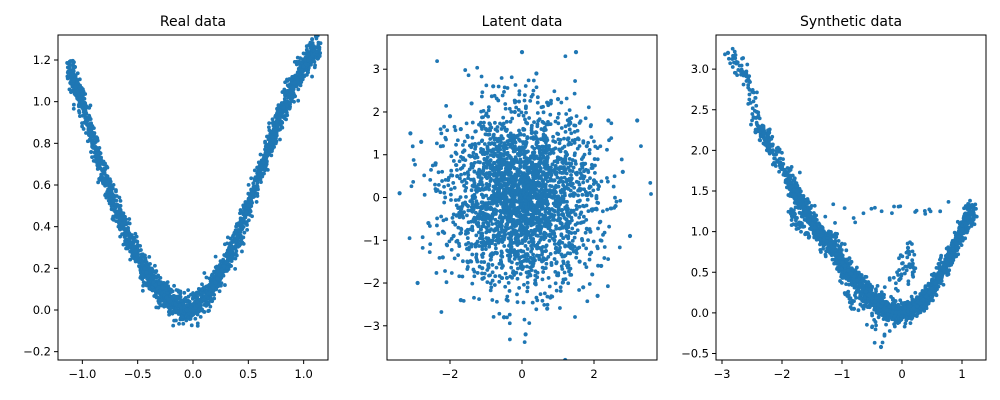 This screenshot has height=400, width=1000. What do you see at coordinates (42, 143) in the screenshot?
I see `y-tick-label: 0.8` at bounding box center [42, 143].